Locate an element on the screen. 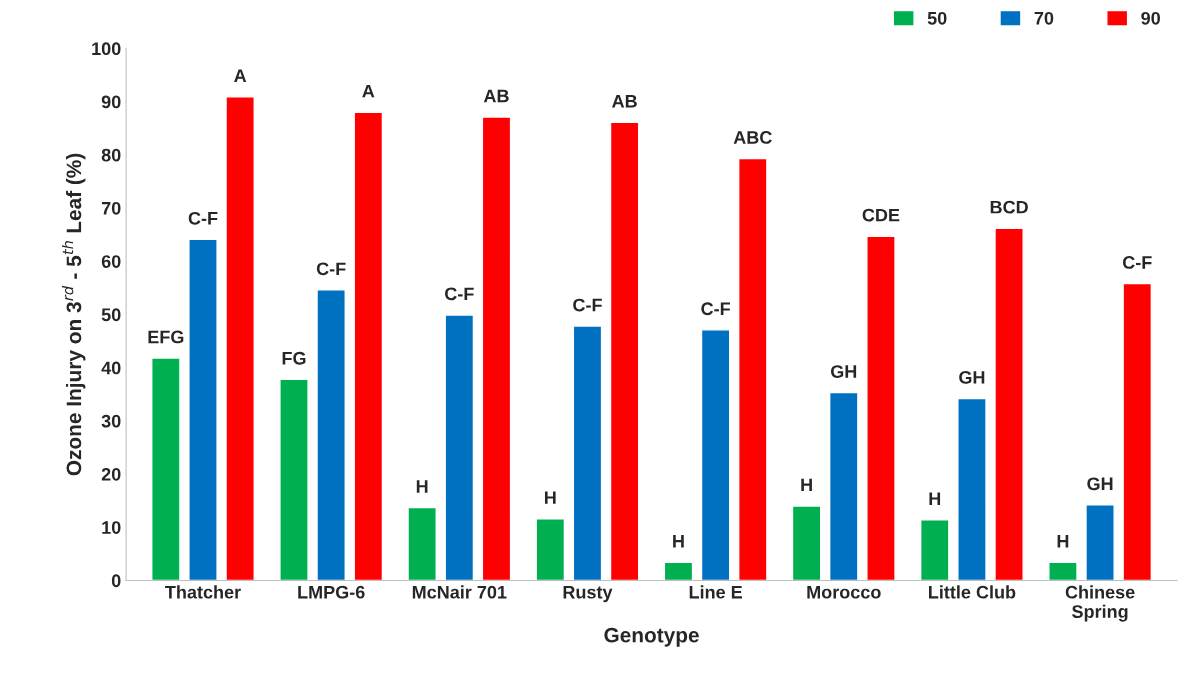  x-axis-title: Genotype is located at coordinates (651, 637).